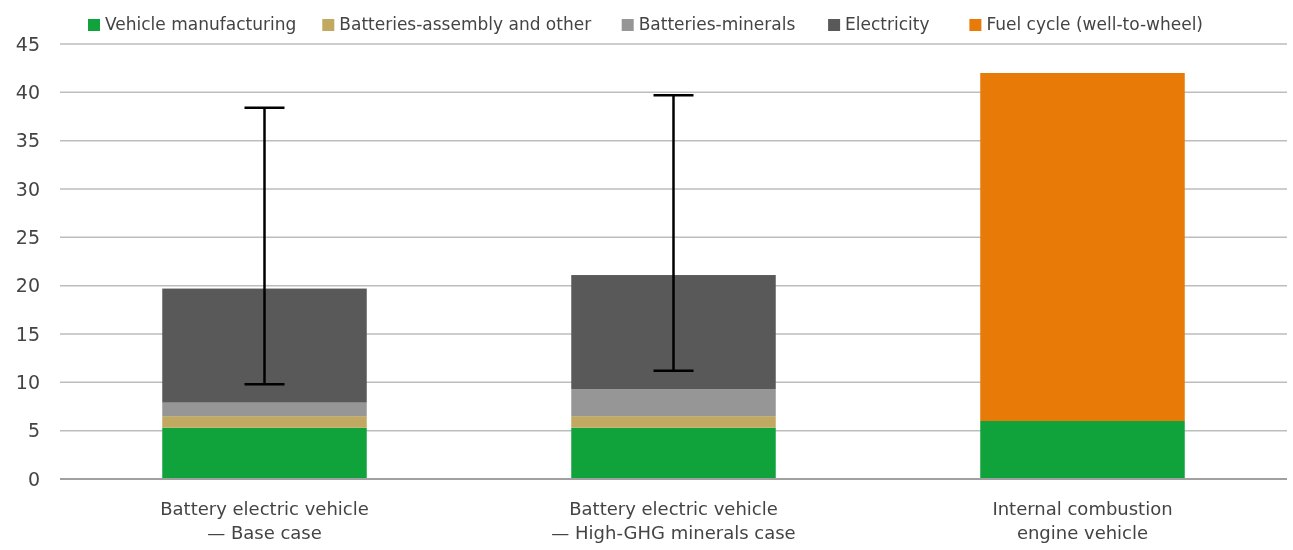  Describe the element at coordinates (465, 24) in the screenshot. I see `legend-label: Batteries-assembly and other` at that location.